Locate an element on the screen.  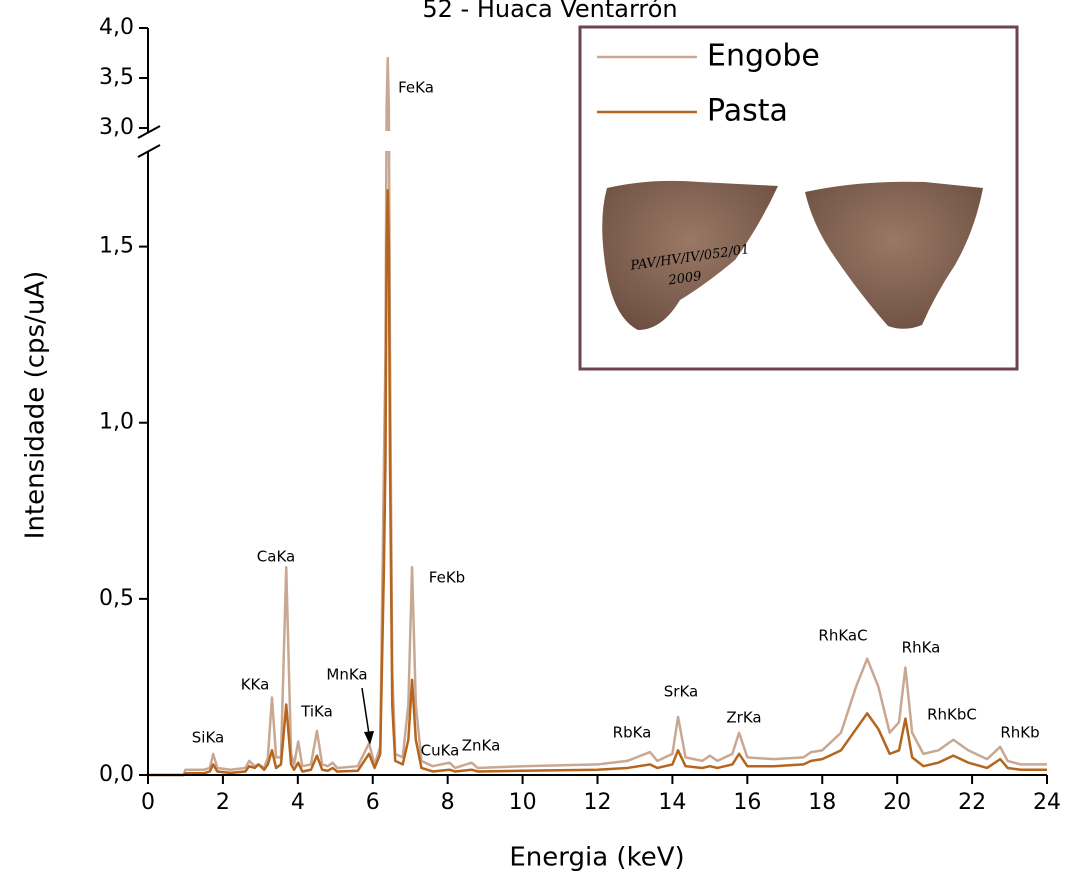
y-tick-label: 3,0 is located at coordinates (116, 127).